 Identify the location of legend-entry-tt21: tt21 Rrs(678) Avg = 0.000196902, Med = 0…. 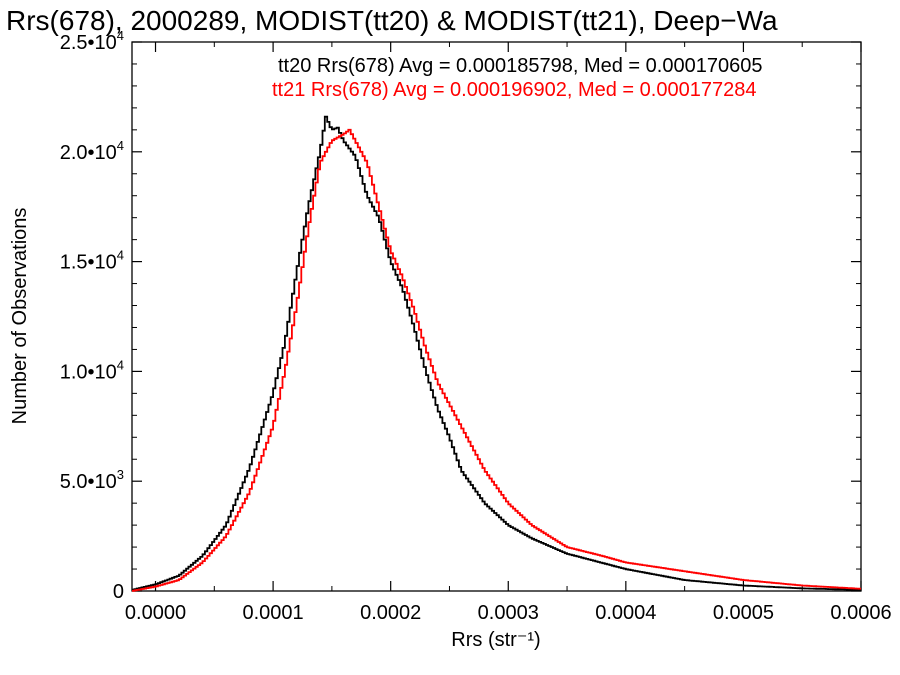
(514, 90).